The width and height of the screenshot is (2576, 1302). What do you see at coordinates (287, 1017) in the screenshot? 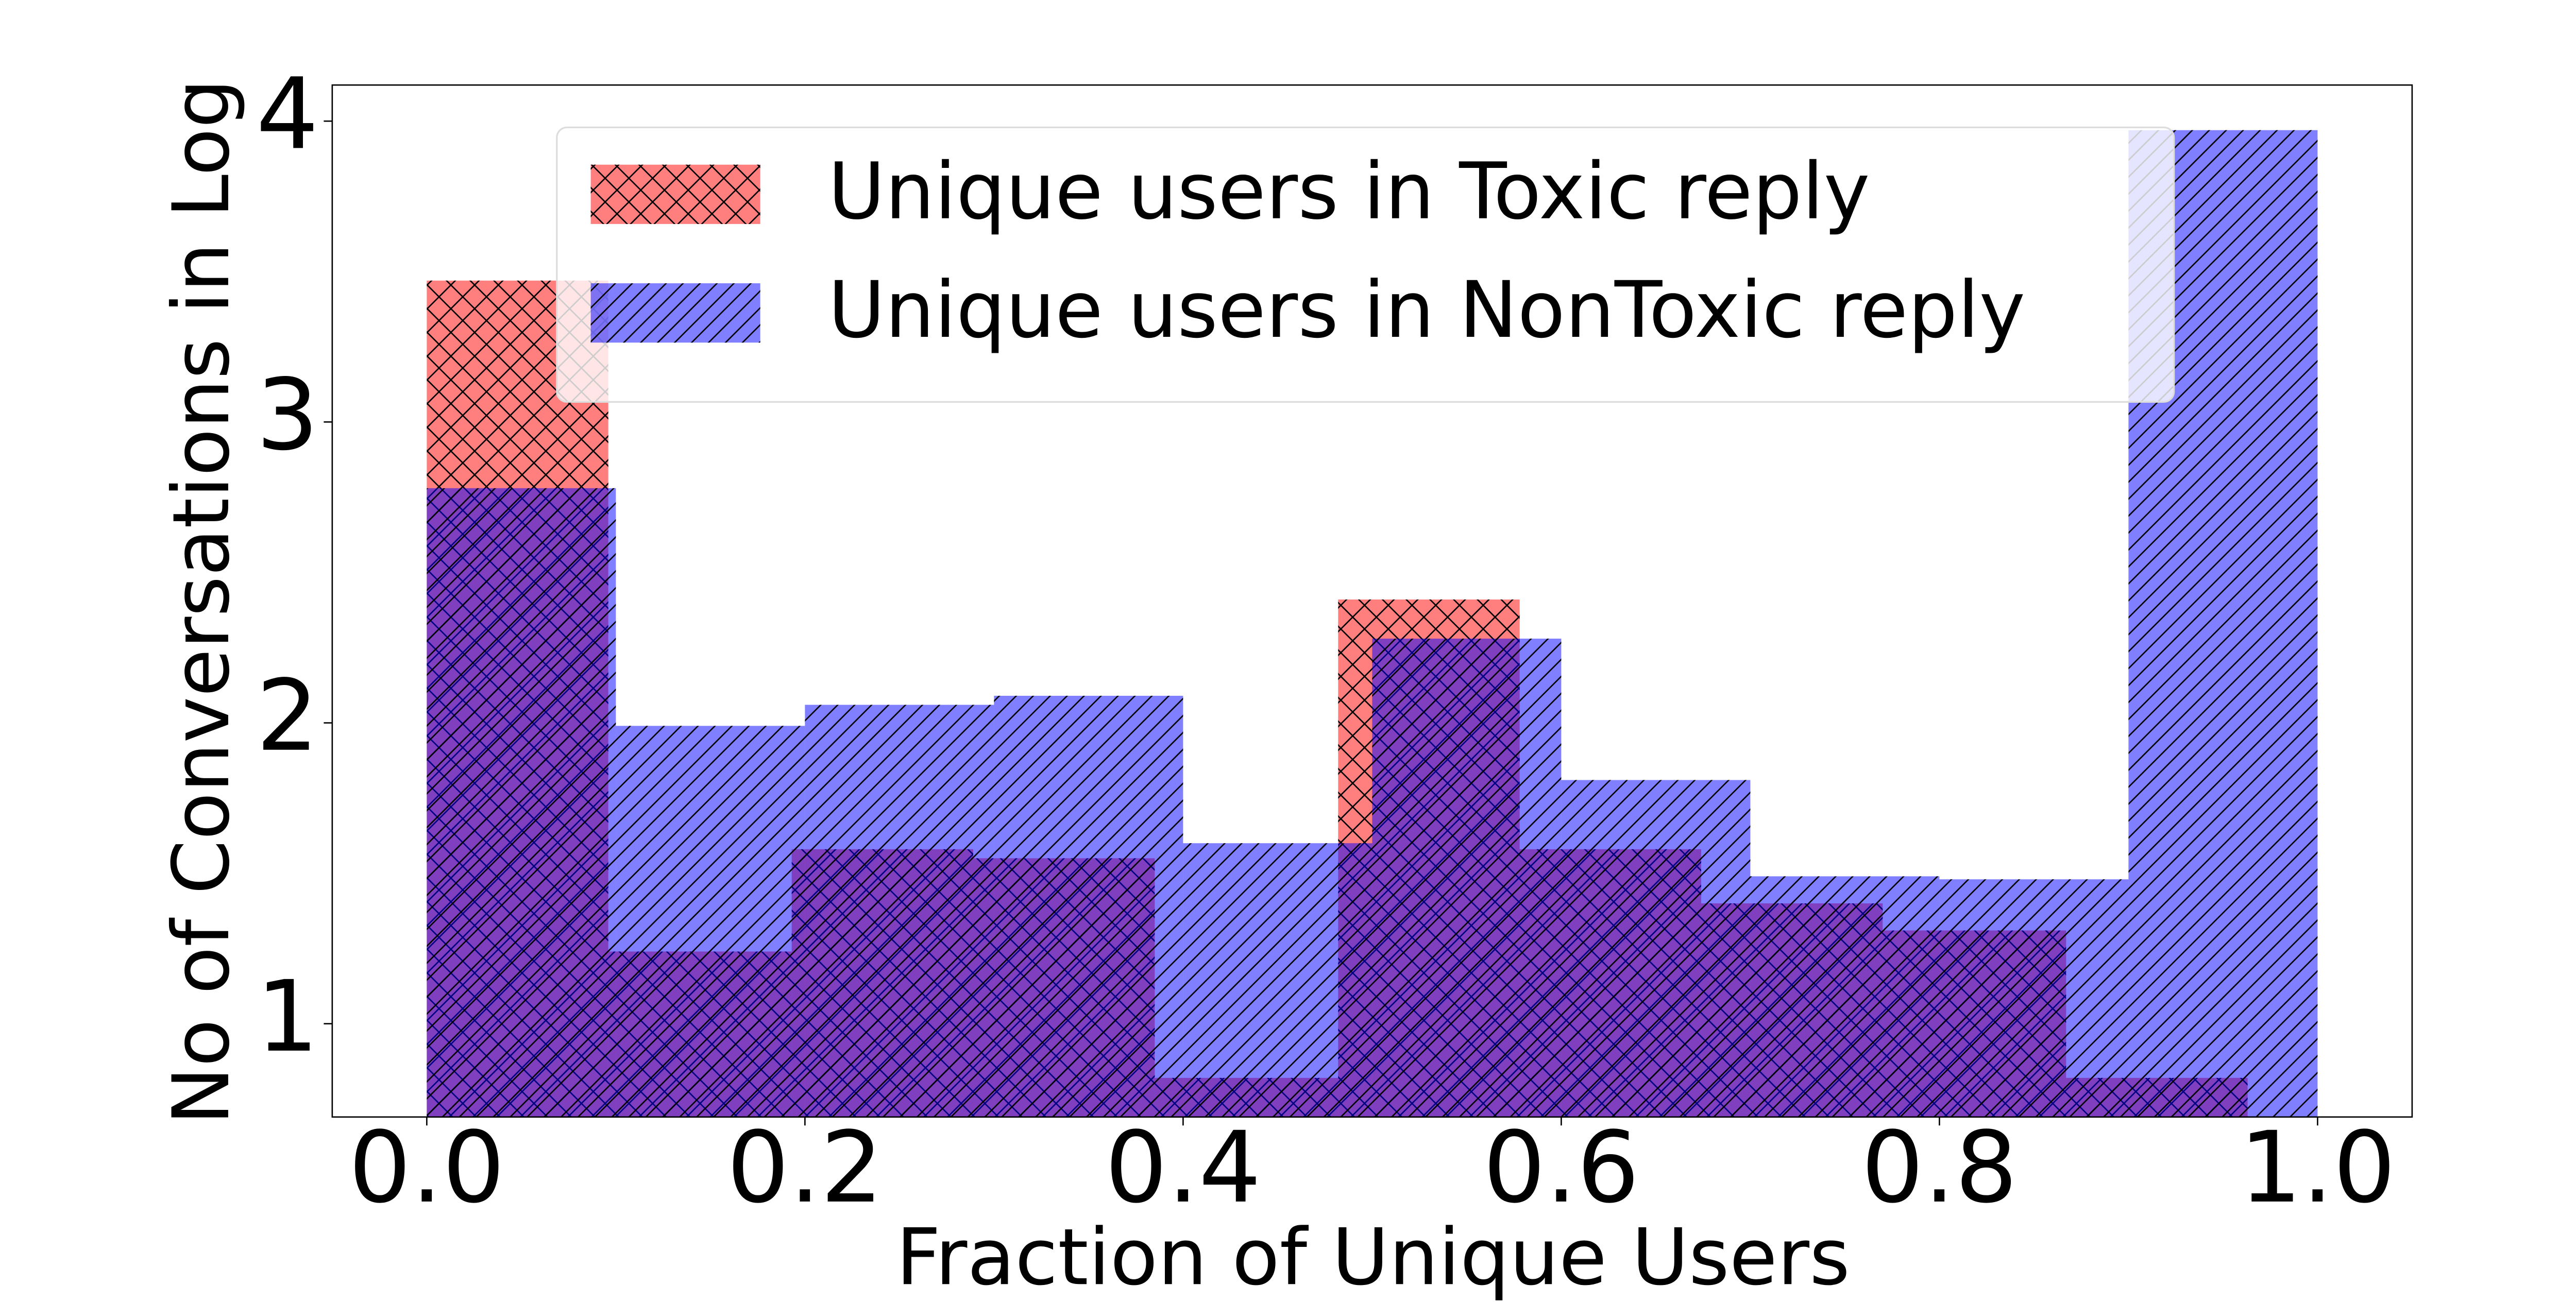
I see `y-tick-label: 1` at bounding box center [287, 1017].